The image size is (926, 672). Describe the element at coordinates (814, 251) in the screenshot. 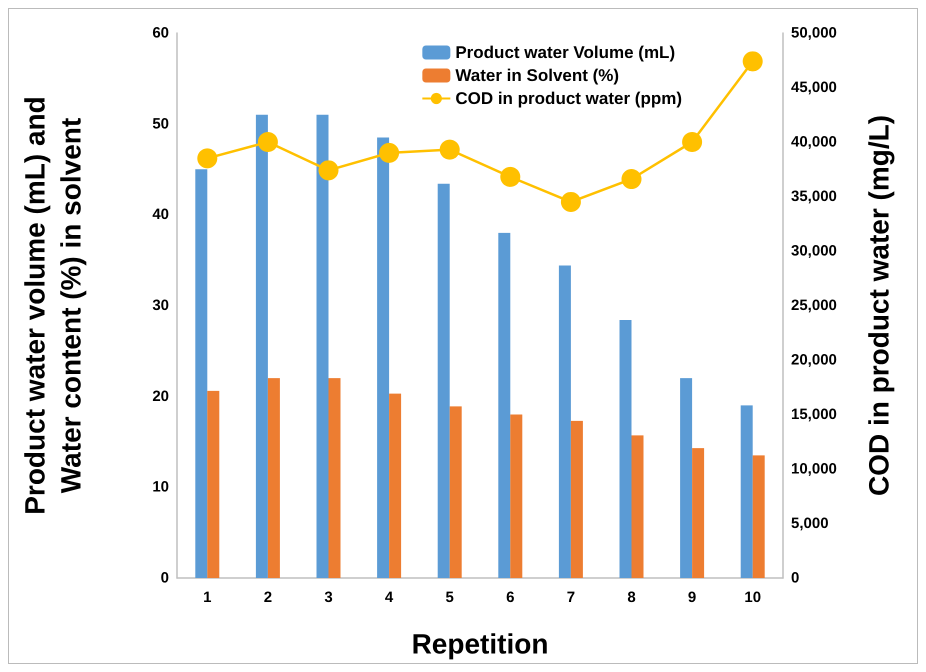

I see `y2-tick-label: 30,000` at that location.